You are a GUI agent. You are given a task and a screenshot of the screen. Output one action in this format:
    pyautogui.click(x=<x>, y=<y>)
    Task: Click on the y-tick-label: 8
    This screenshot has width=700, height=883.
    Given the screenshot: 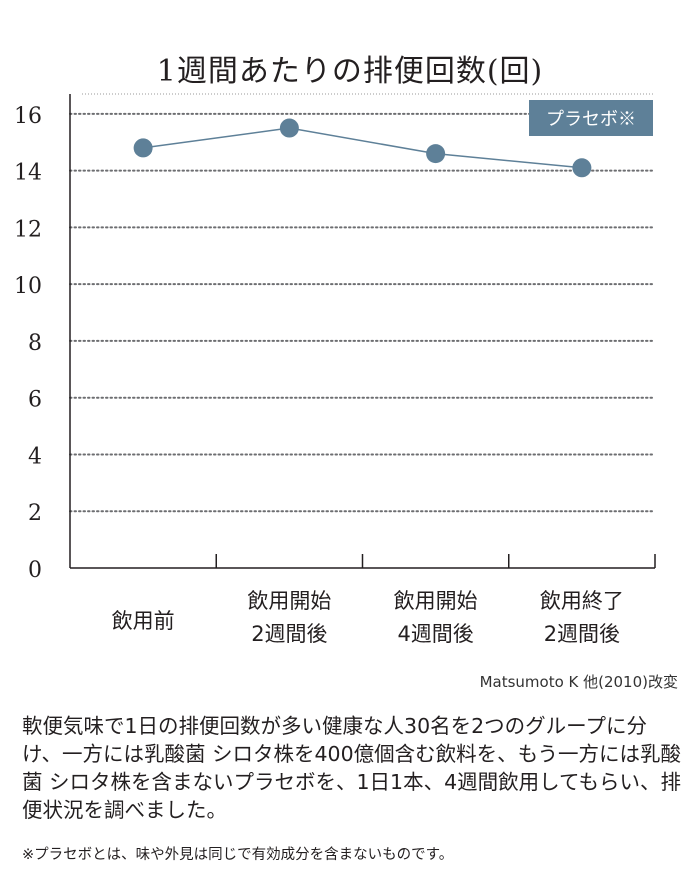 What is the action you would take?
    pyautogui.click(x=35, y=343)
    